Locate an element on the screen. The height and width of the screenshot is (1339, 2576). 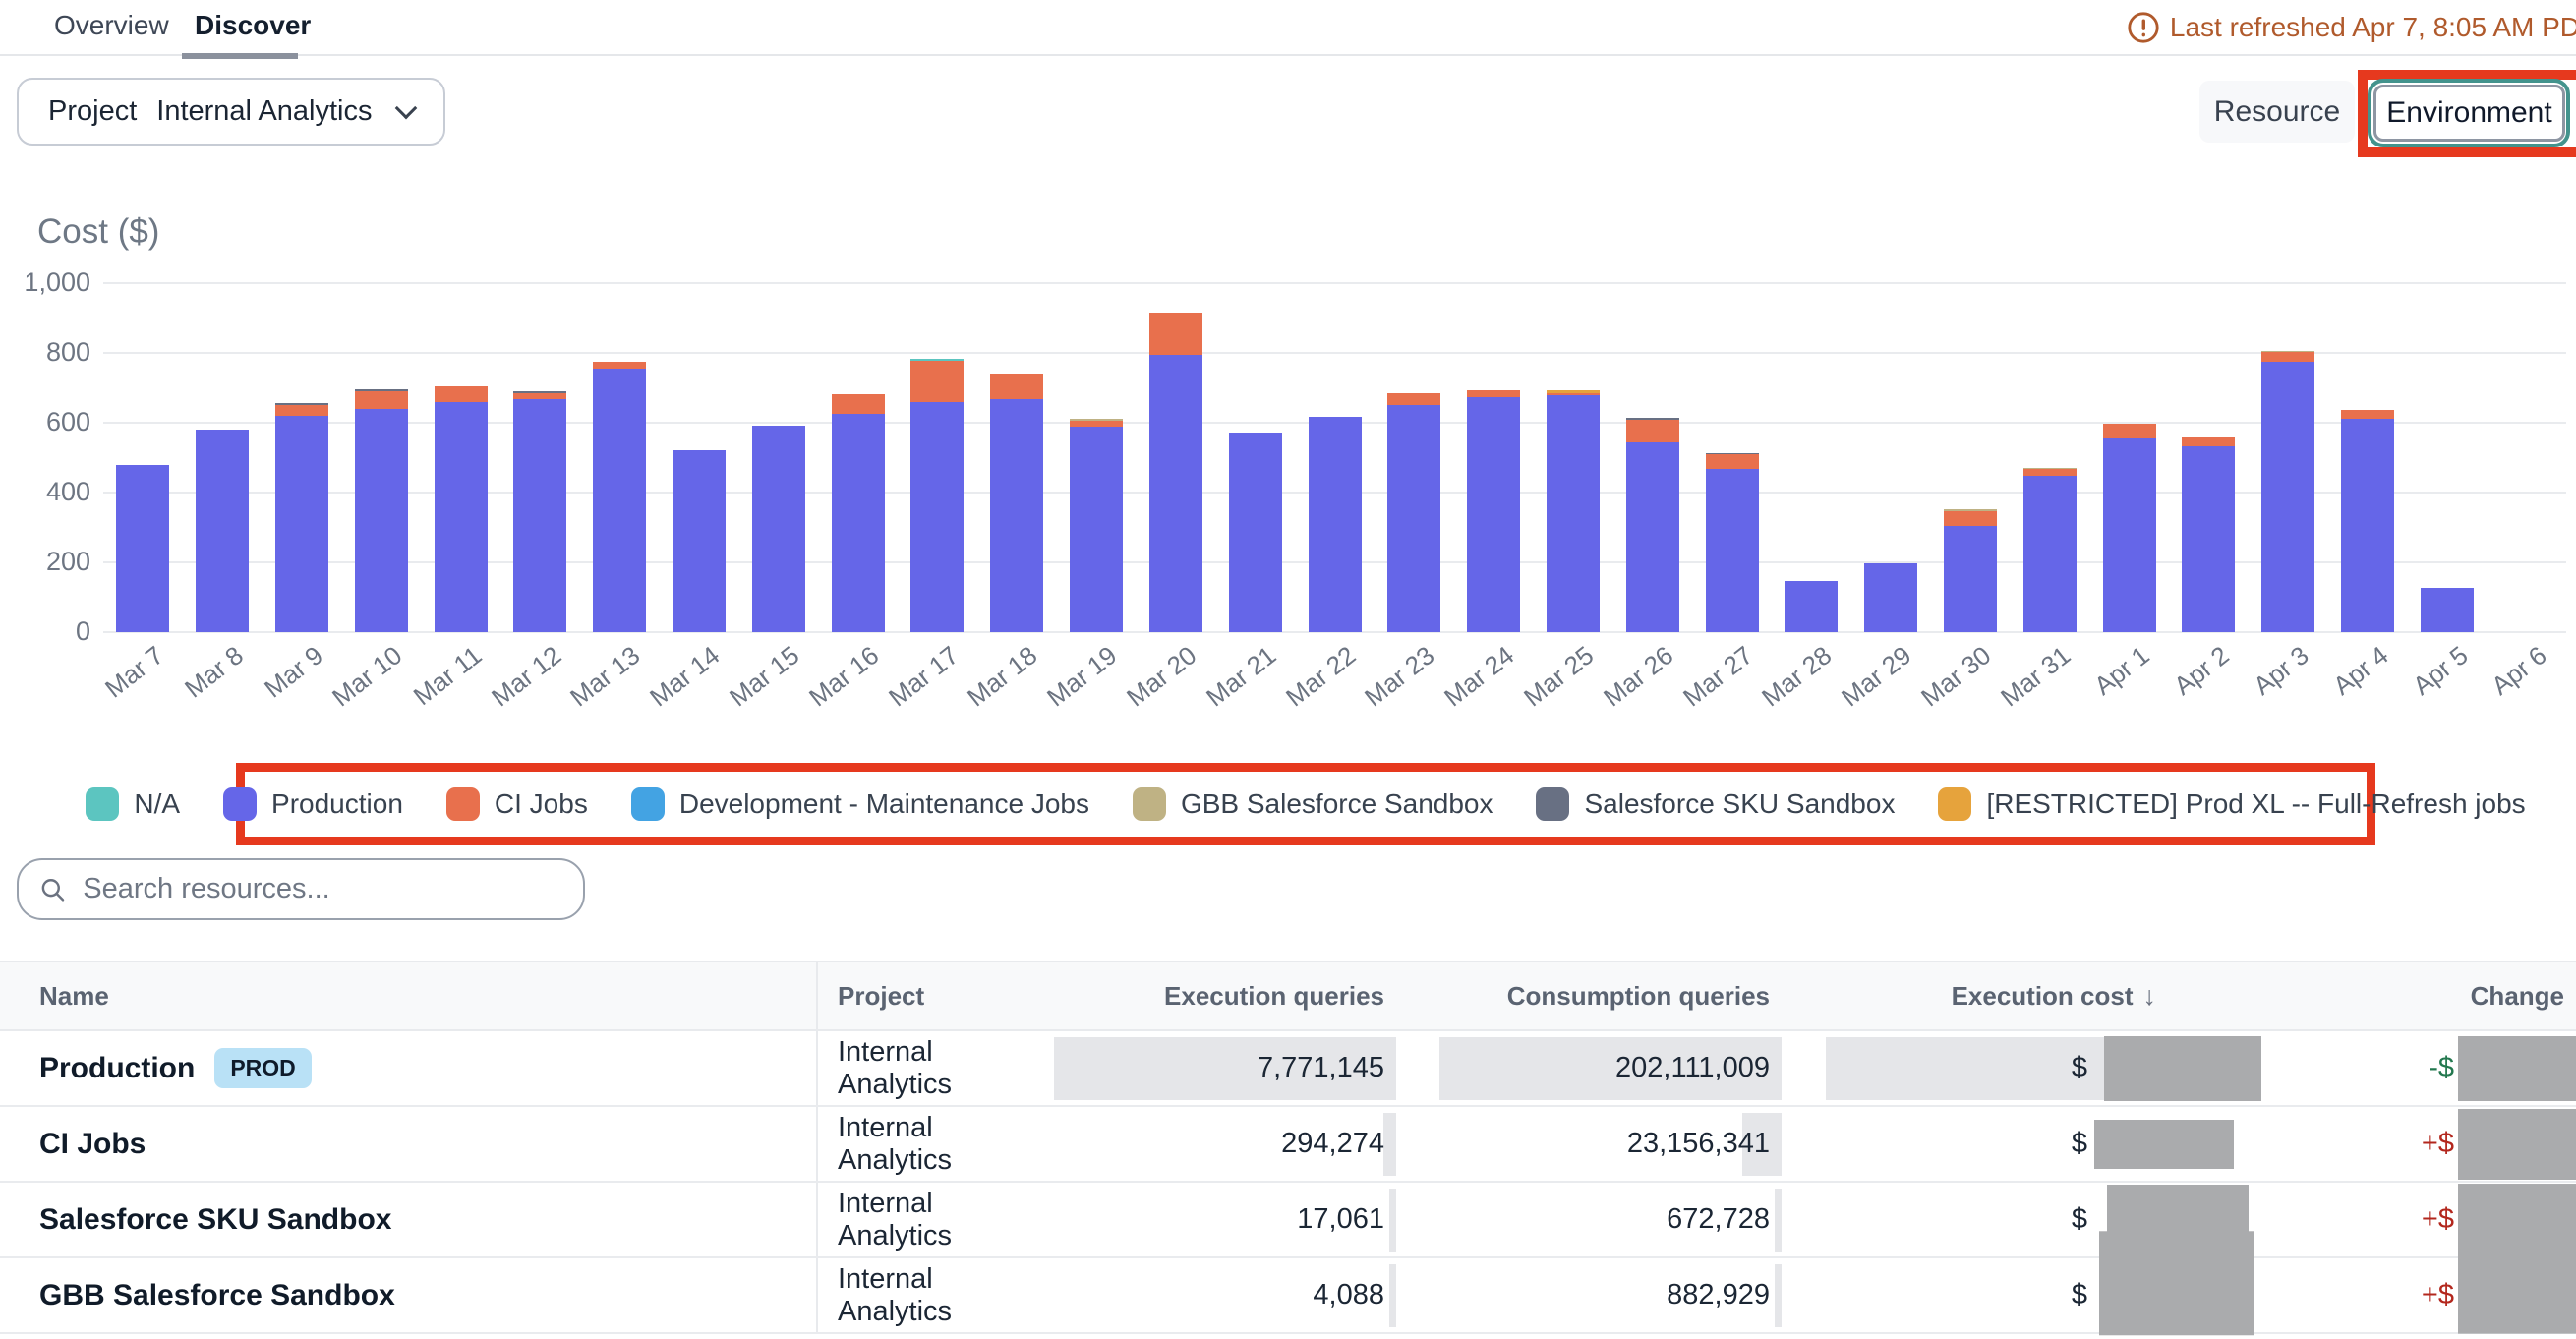
consumption-queries-cell: 672,728 is located at coordinates (1589, 1219).